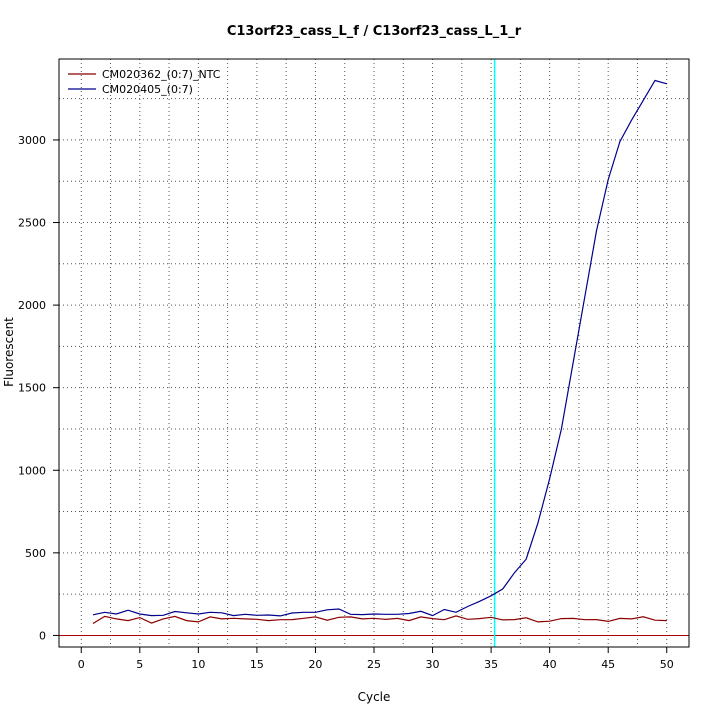 The width and height of the screenshot is (720, 720). I want to click on x-tick-label: 5, so click(139, 664).